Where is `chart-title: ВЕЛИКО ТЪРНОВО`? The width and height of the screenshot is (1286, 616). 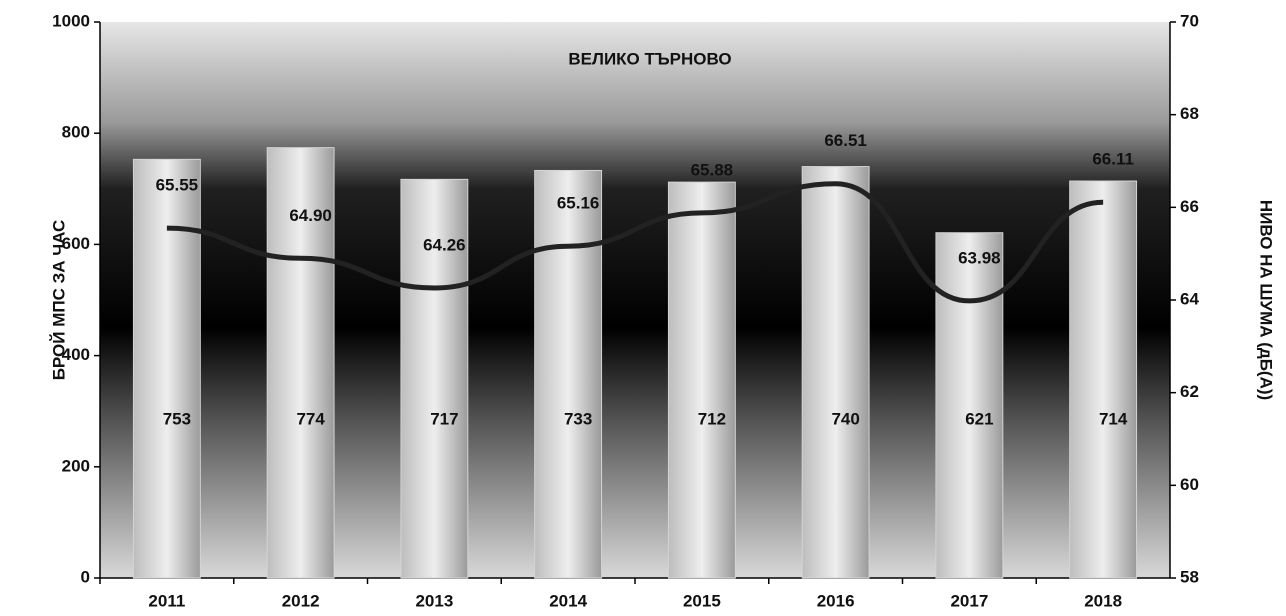 chart-title: ВЕЛИКО ТЪРНОВО is located at coordinates (649, 58).